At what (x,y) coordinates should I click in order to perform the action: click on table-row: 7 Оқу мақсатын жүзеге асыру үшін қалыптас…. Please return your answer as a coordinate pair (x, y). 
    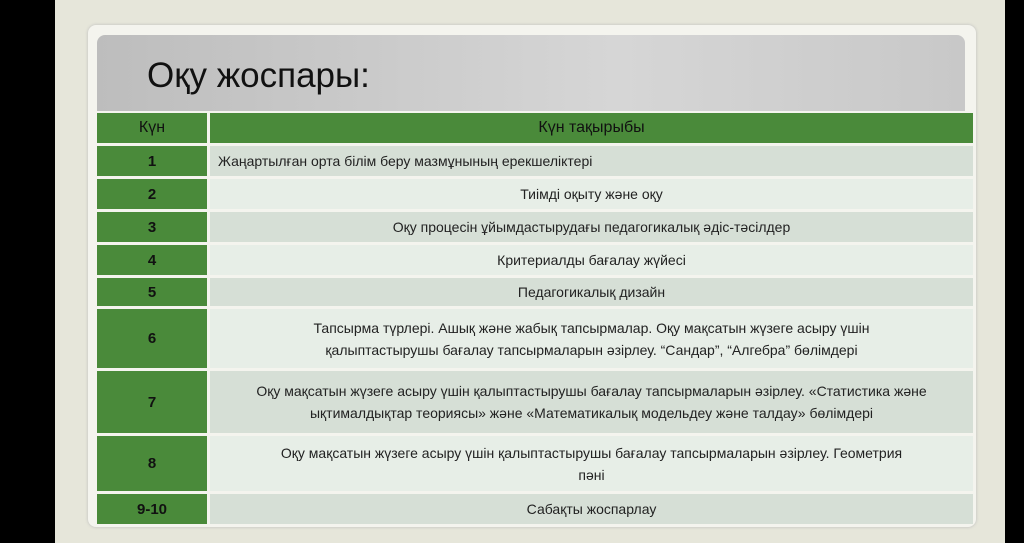
    Looking at the image, I should click on (535, 402).